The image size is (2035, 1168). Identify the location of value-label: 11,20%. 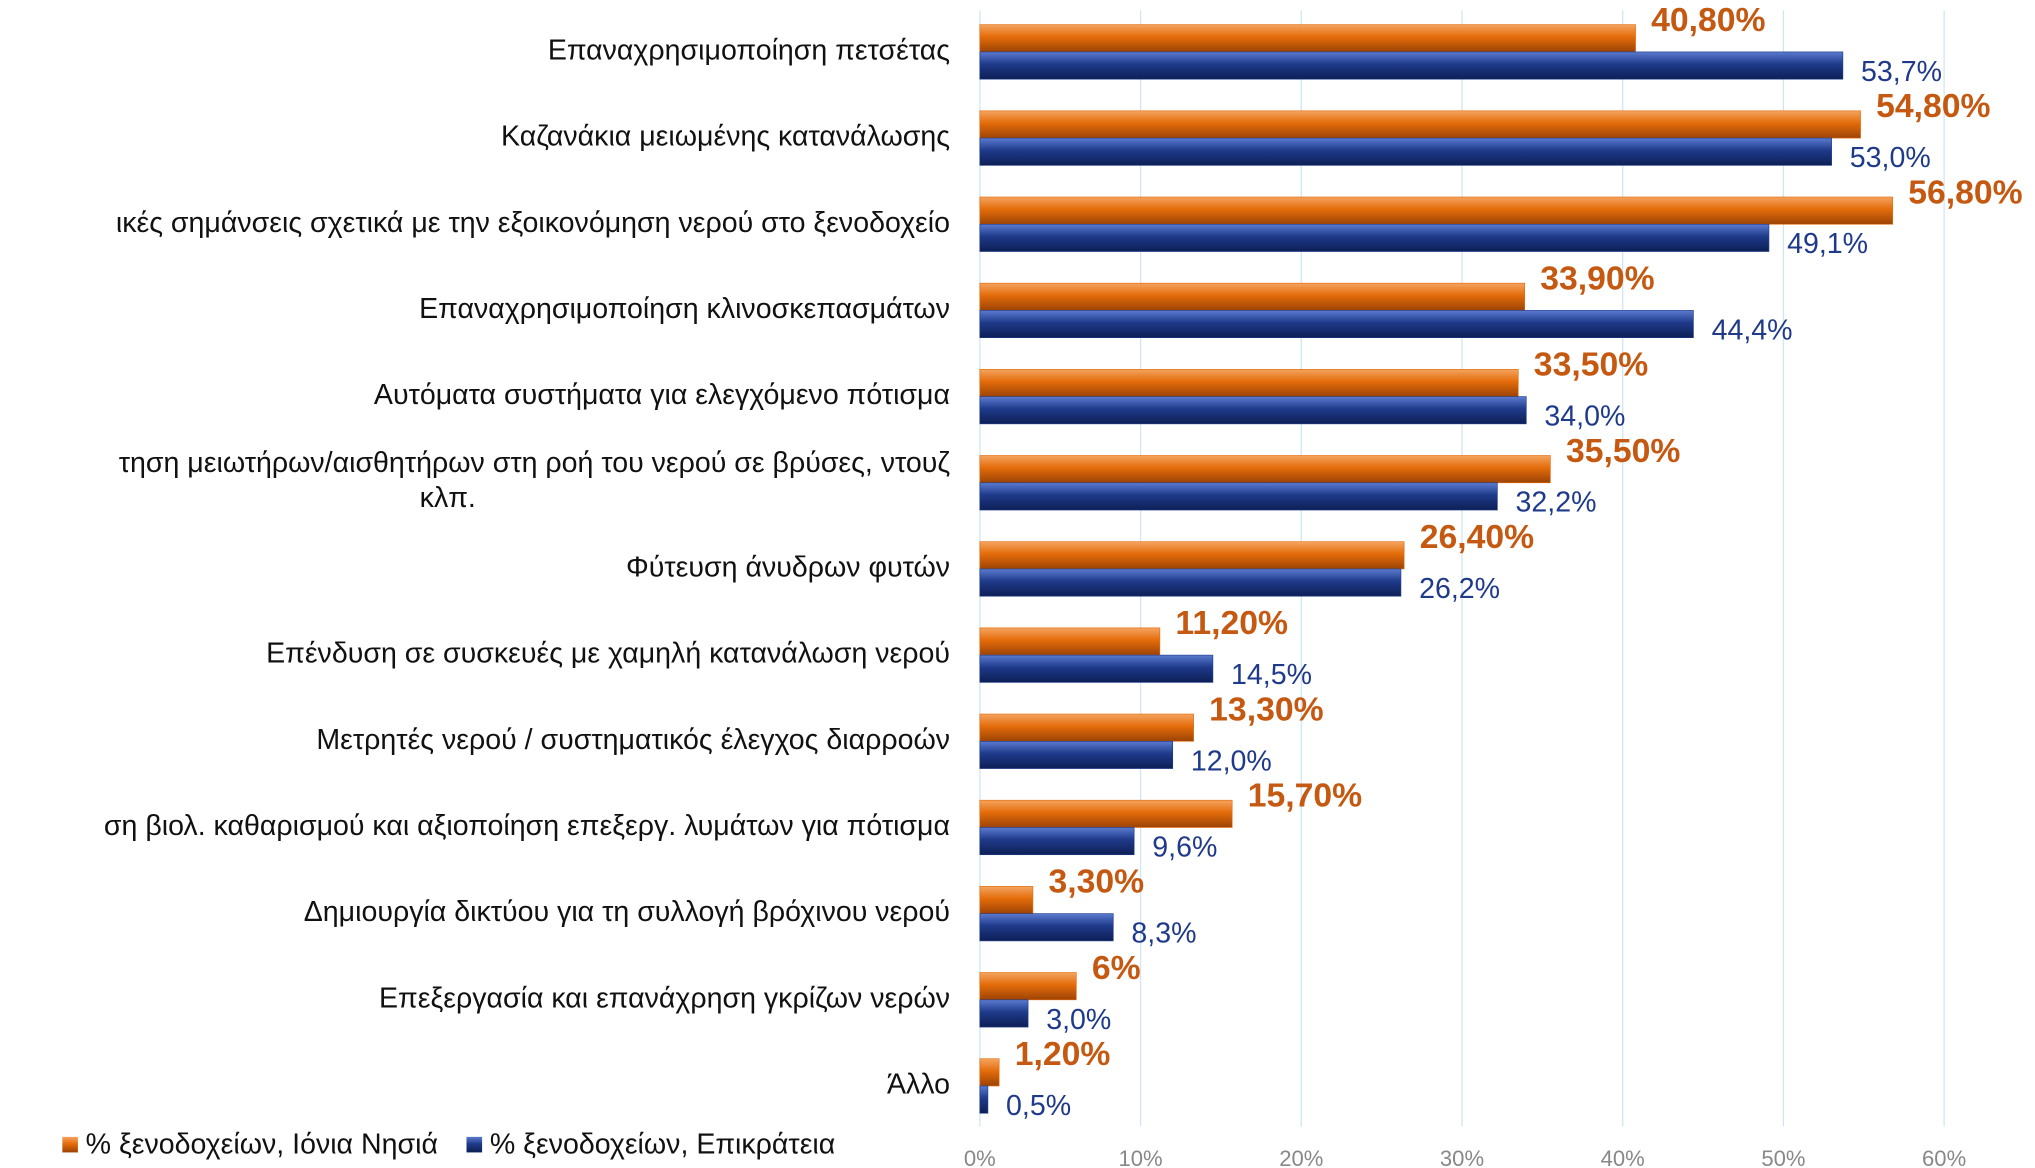
(1231, 623).